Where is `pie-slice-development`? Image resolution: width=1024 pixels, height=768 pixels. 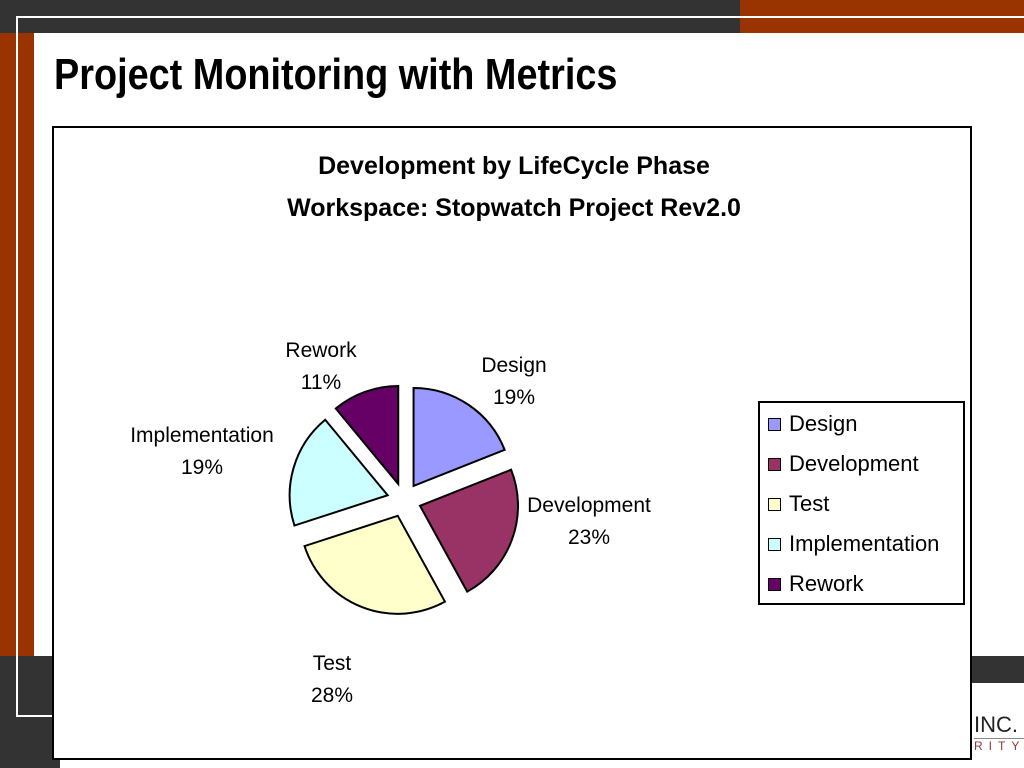 pie-slice-development is located at coordinates (468, 530).